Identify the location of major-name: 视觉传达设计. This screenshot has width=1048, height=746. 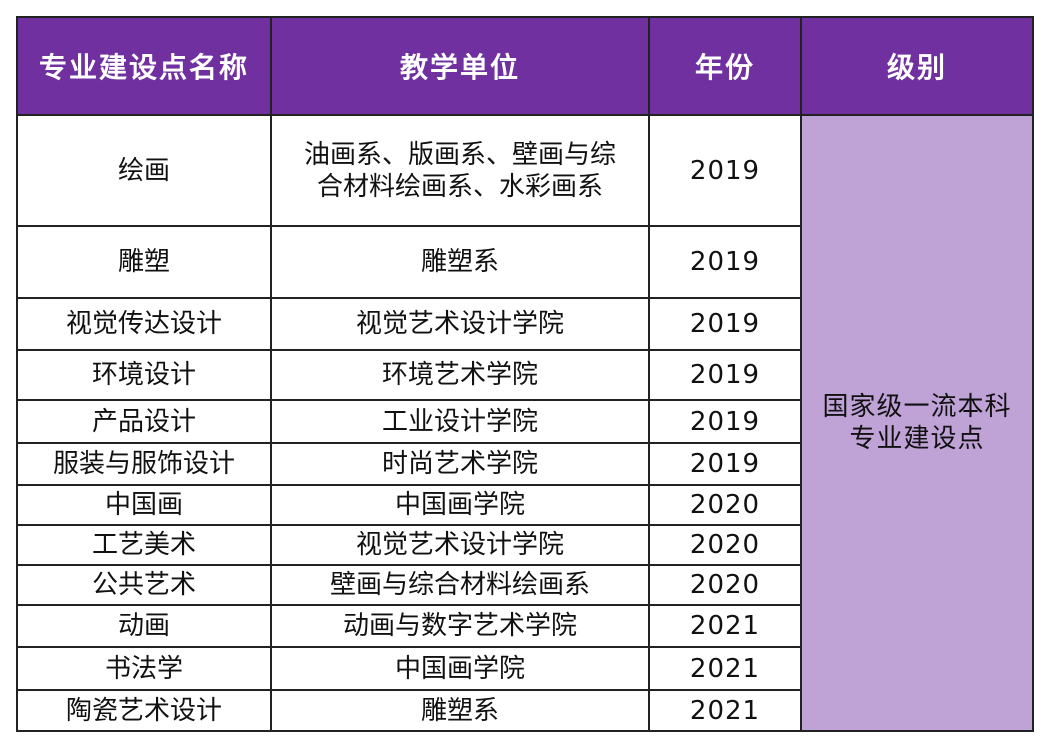
(144, 324).